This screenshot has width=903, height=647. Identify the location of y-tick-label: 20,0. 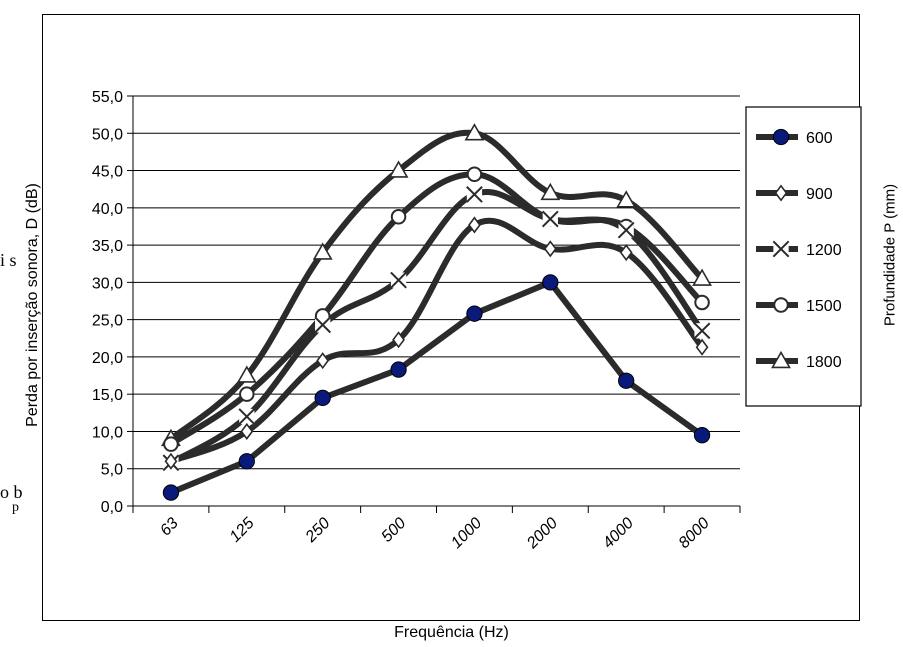
(107, 358).